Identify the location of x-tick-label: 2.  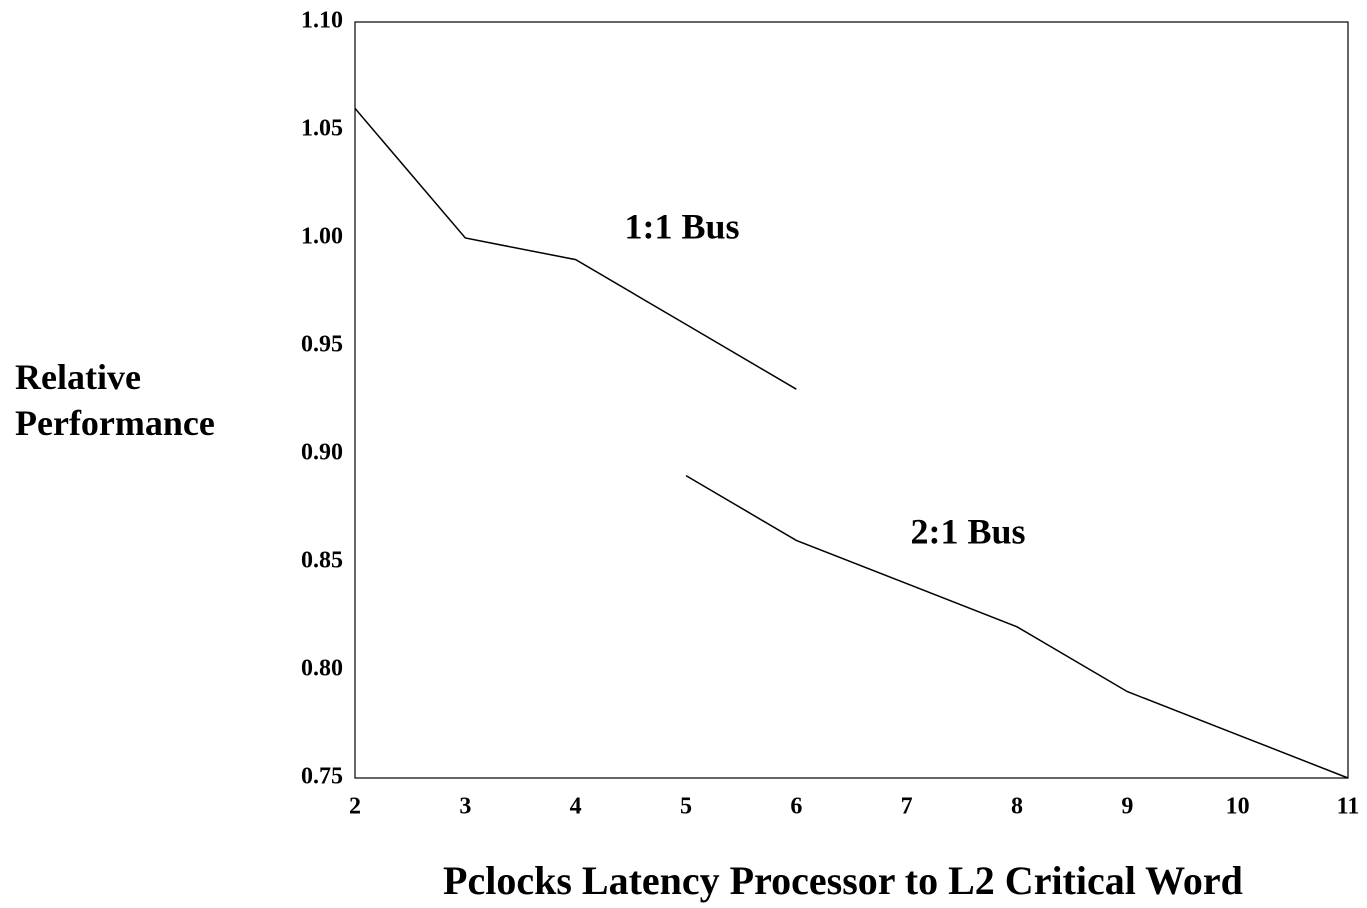
(355, 807).